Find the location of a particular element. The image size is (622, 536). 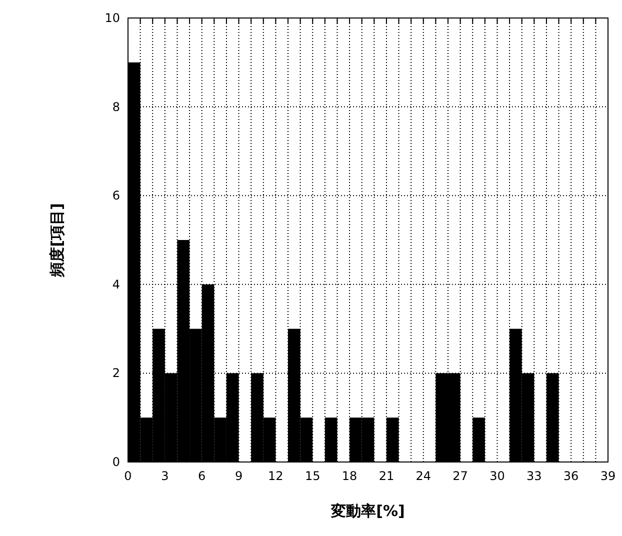

x-tick-label: 36 is located at coordinates (571, 476).